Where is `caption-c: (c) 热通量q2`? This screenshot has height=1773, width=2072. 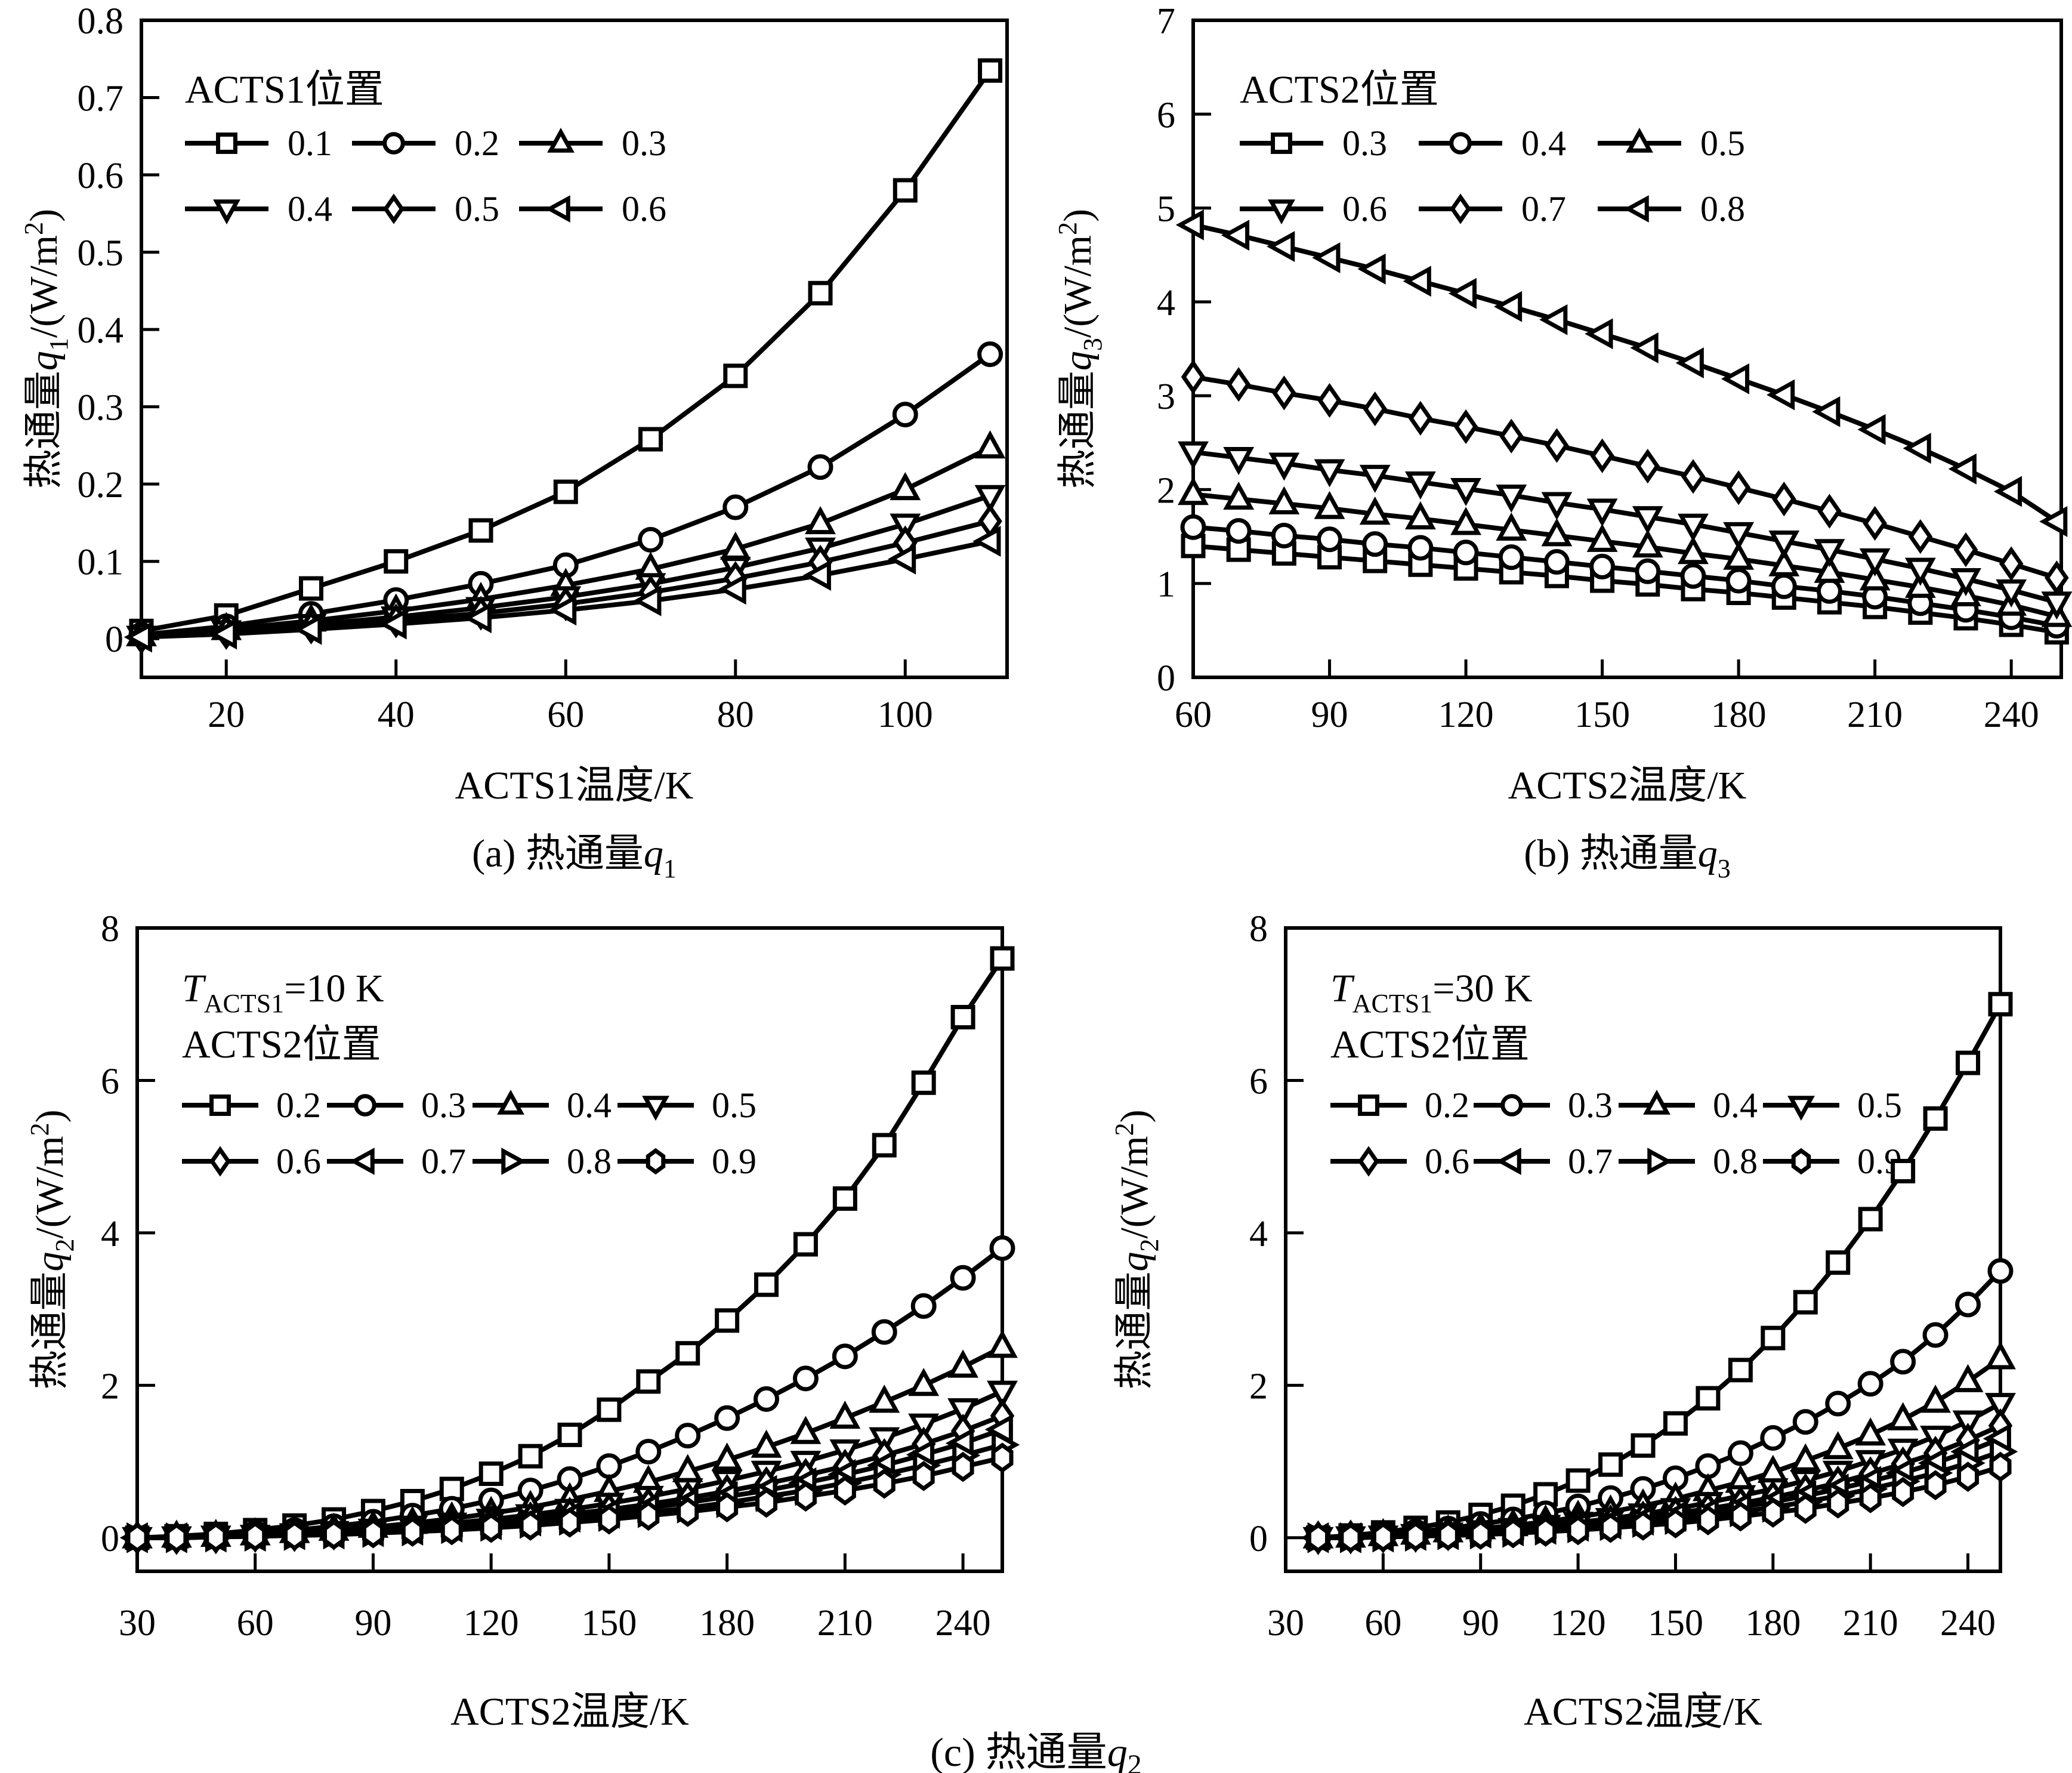 caption-c: (c) 热通量q2 is located at coordinates (1036, 1746).